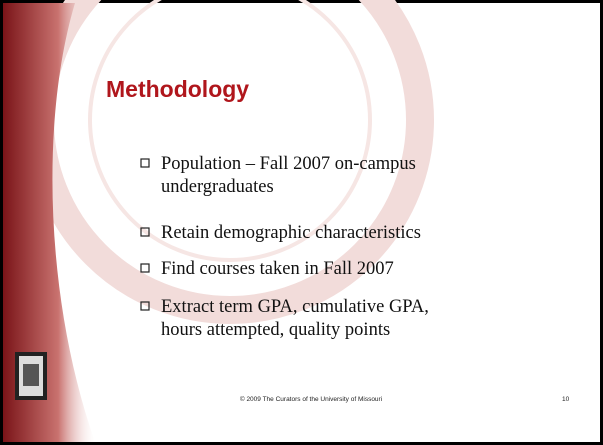 This screenshot has height=445, width=603. What do you see at coordinates (277, 269) in the screenshot?
I see `bullet-text: Find courses taken in Fall 2007` at bounding box center [277, 269].